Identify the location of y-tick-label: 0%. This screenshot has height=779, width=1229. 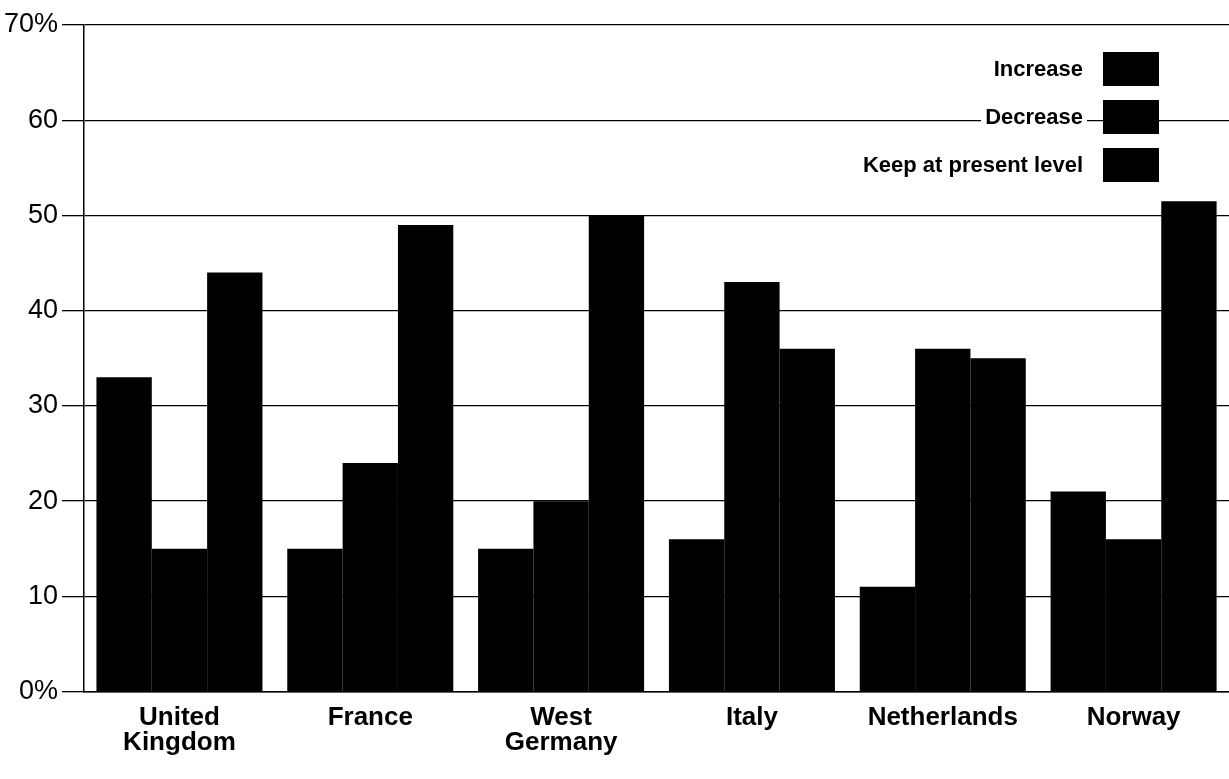
(39, 690).